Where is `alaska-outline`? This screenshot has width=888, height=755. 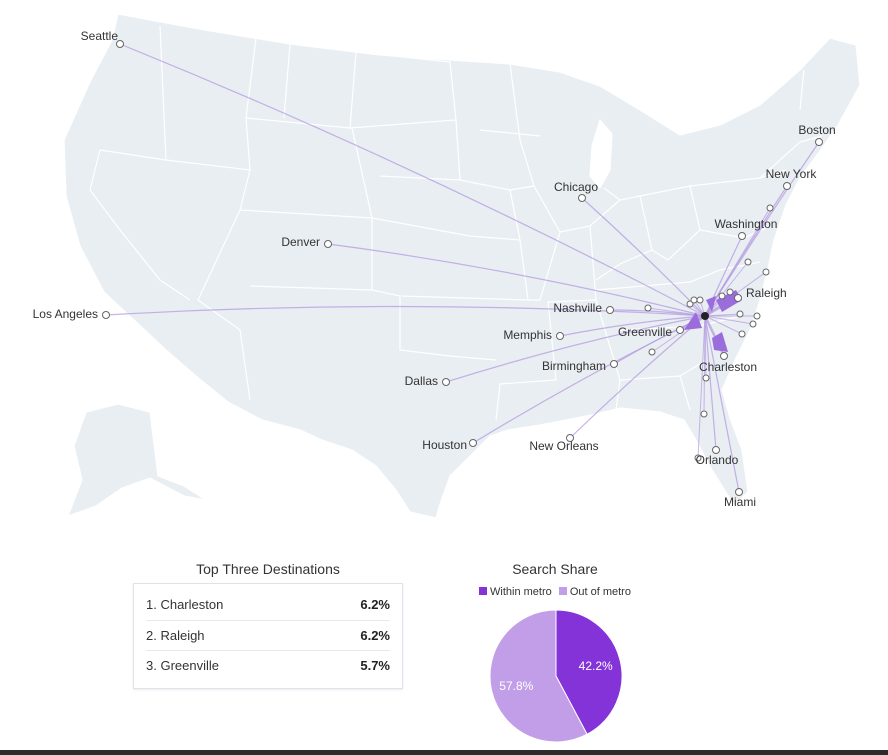 alaska-outline is located at coordinates (136, 460).